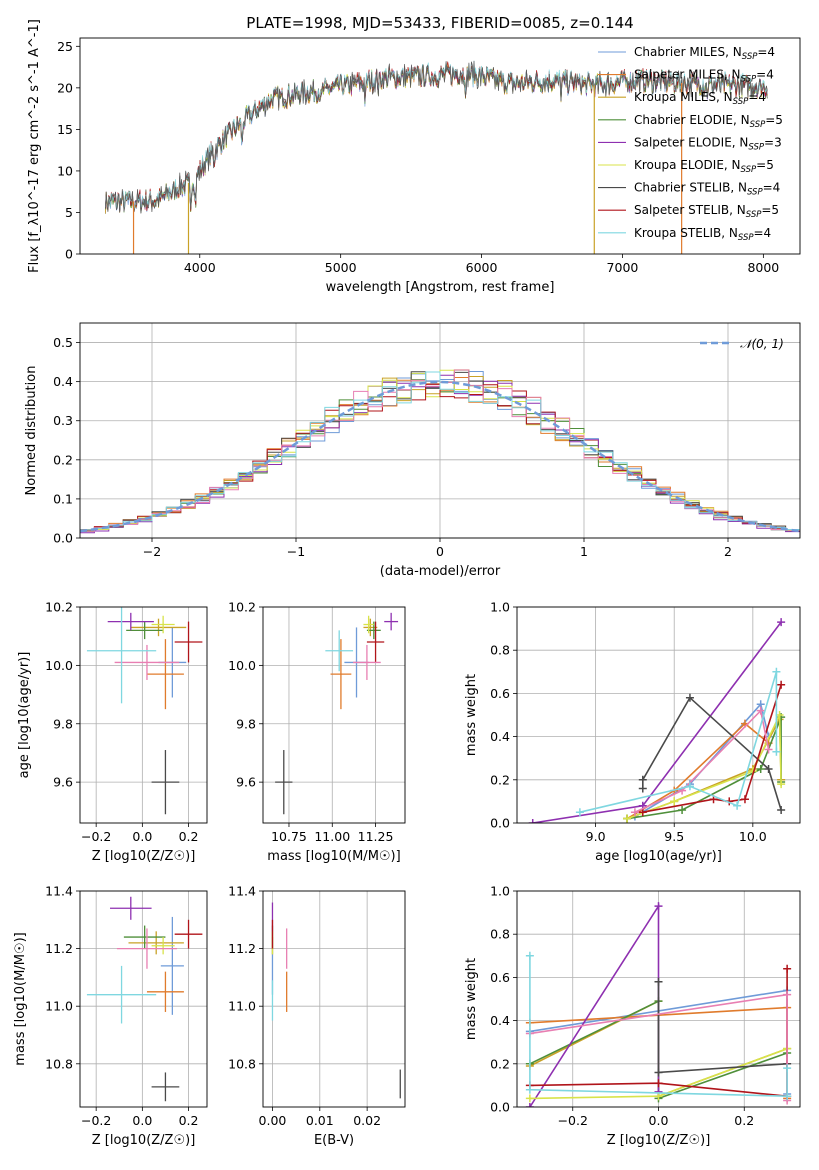 Image resolution: width=819 pixels, height=1170 pixels. What do you see at coordinates (436, 157) in the screenshot?
I see `plot-area-spectrum` at bounding box center [436, 157].